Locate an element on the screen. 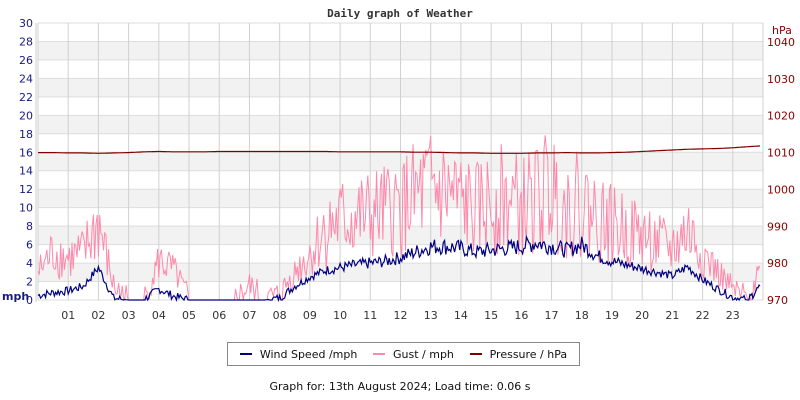 This screenshot has width=800, height=400. legend-item-wind-speed: Wind Speed /mph is located at coordinates (298, 354).